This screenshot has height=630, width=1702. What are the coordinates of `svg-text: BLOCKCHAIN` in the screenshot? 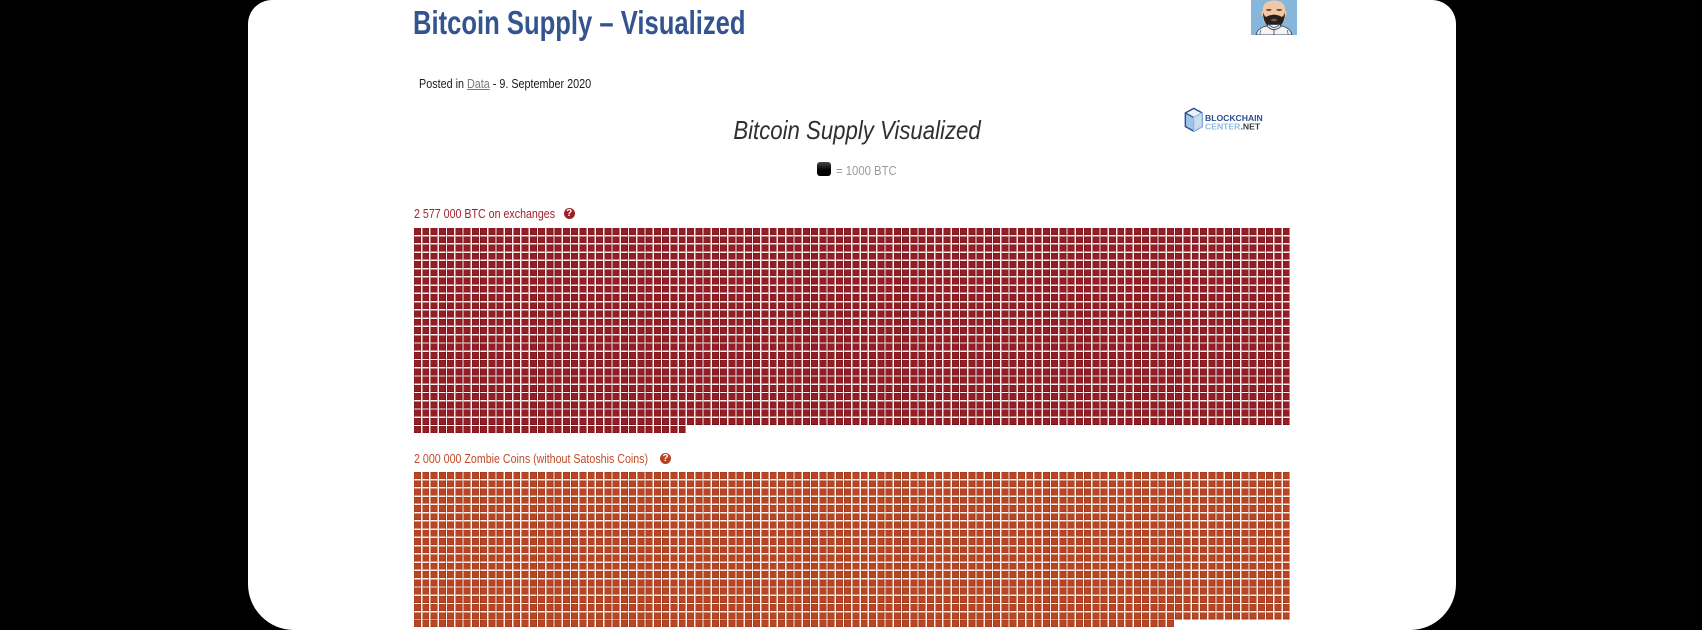 It's located at (1234, 118).